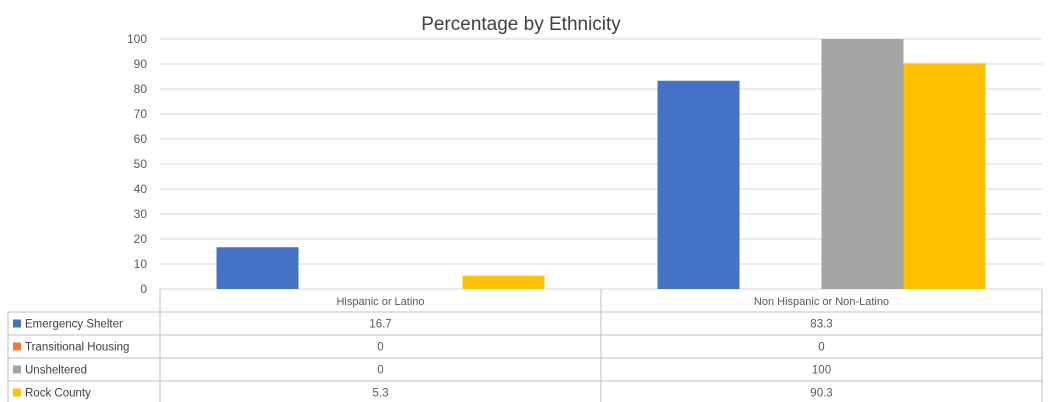 Image resolution: width=1054 pixels, height=402 pixels. Describe the element at coordinates (143, 289) in the screenshot. I see `y-tick-label: 0` at that location.